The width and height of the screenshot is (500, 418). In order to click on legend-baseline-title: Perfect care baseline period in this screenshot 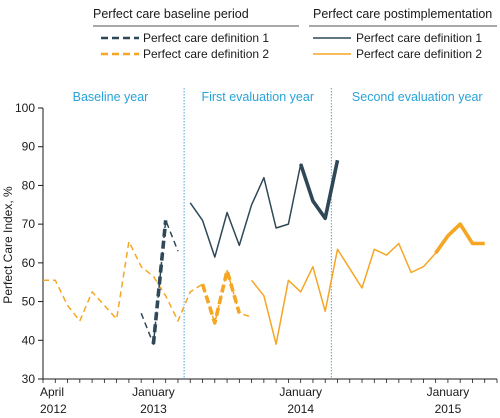, I will do `click(171, 14)`.